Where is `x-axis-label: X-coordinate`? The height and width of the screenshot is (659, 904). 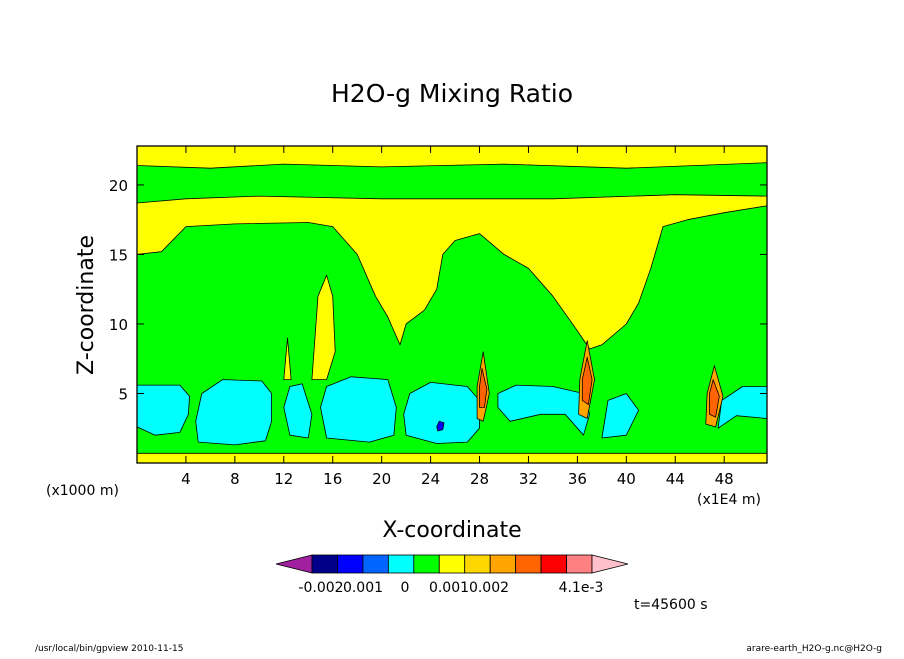
x-axis-label: X-coordinate is located at coordinates (451, 530).